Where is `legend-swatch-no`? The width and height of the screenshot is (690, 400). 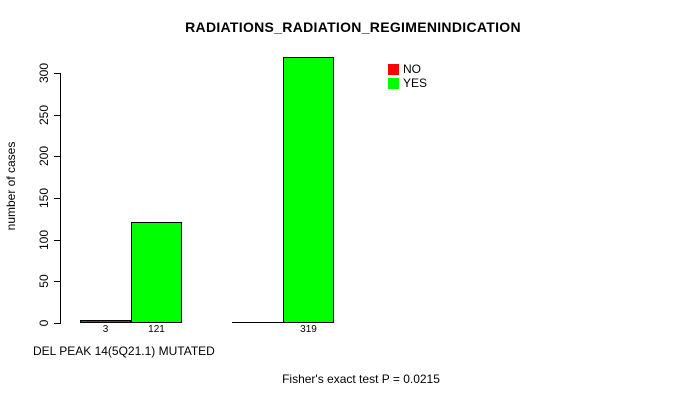
legend-swatch-no is located at coordinates (393, 69).